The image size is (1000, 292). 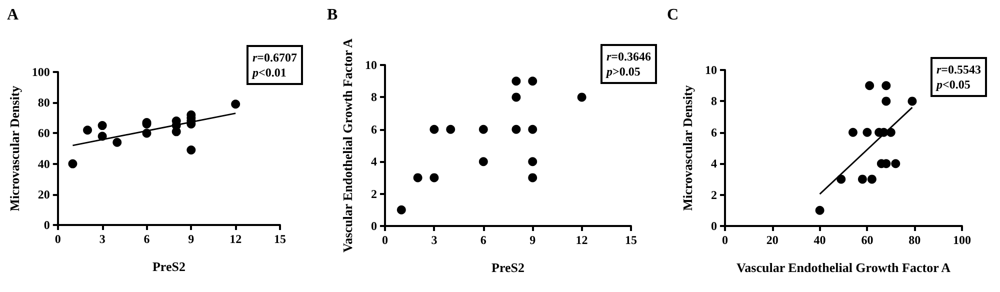 I want to click on chart-title: A, so click(x=13, y=15).